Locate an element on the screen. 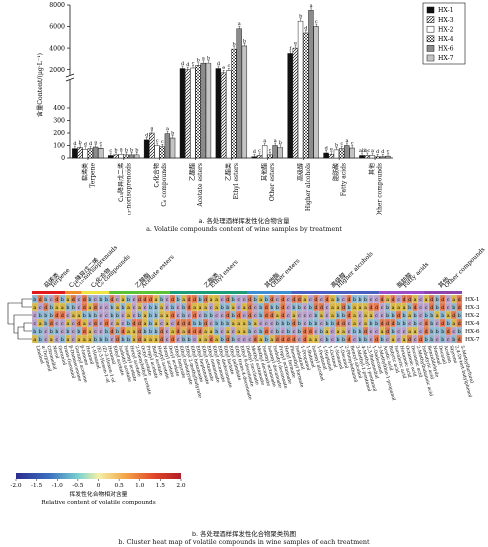 The height and width of the screenshot is (547, 488). significance-letter: bc is located at coordinates (367, 151).